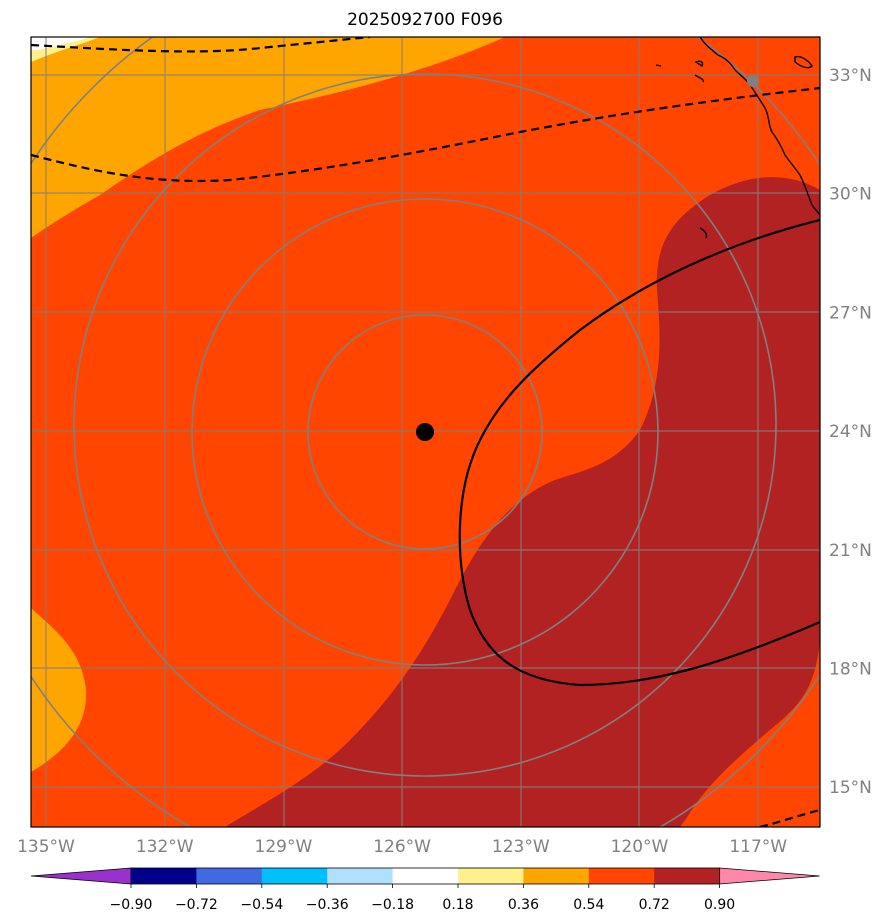 Image resolution: width=890 pixels, height=924 pixels. I want to click on lat-tick-labels: 33°N 30°N 27°N 24°N 21°N 18°N 15°N, so click(850, 432).